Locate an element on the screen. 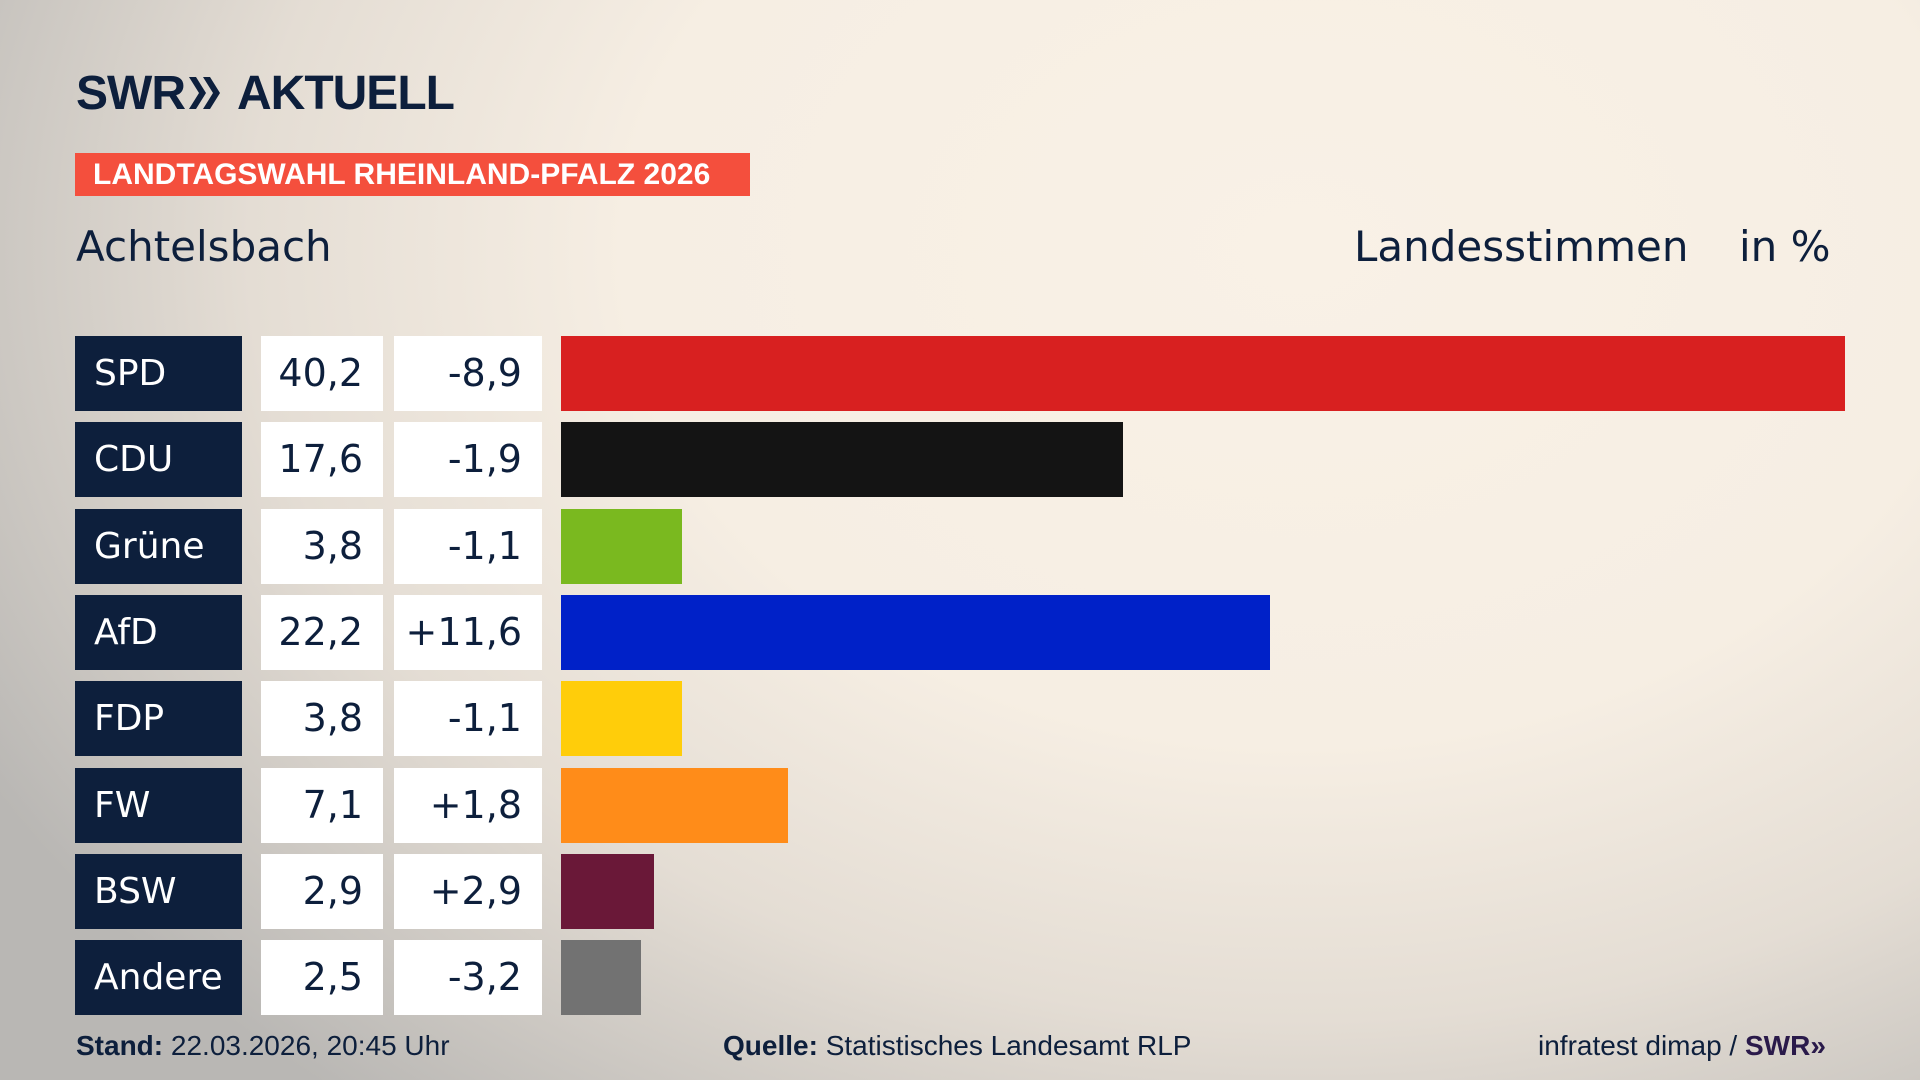 This screenshot has height=1080, width=1920. party-label: CDU is located at coordinates (158, 460).